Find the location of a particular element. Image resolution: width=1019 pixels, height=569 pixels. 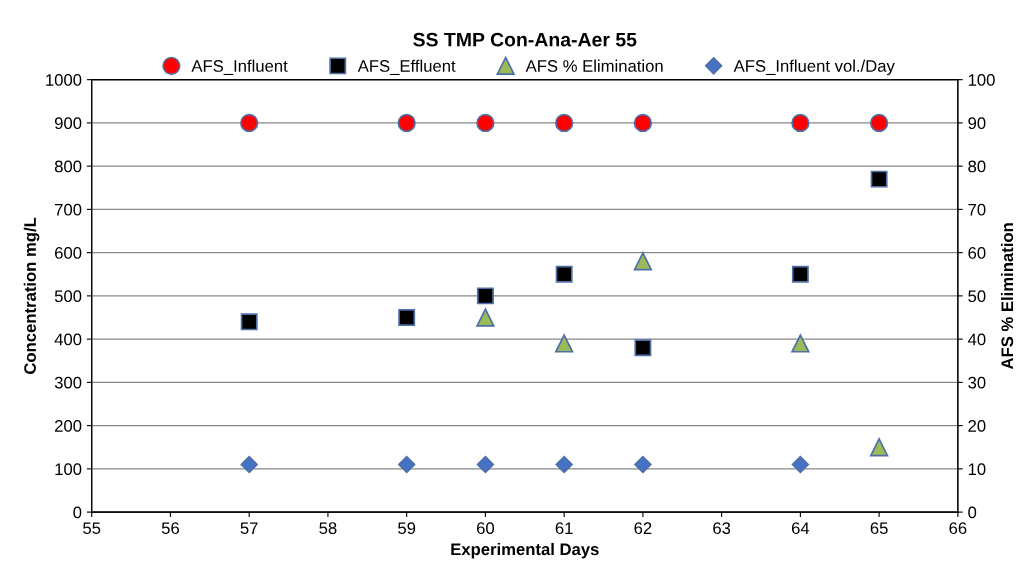

y-tick-label: 400 is located at coordinates (68, 339).